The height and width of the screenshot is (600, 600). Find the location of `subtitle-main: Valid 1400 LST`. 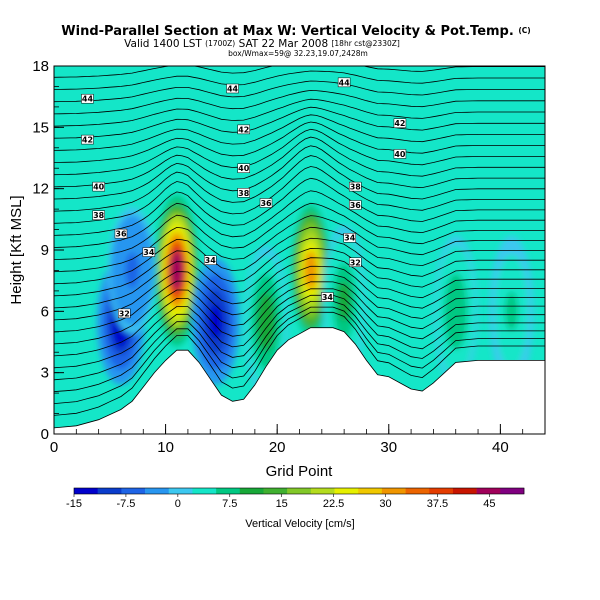

subtitle-main: Valid 1400 LST is located at coordinates (163, 44).